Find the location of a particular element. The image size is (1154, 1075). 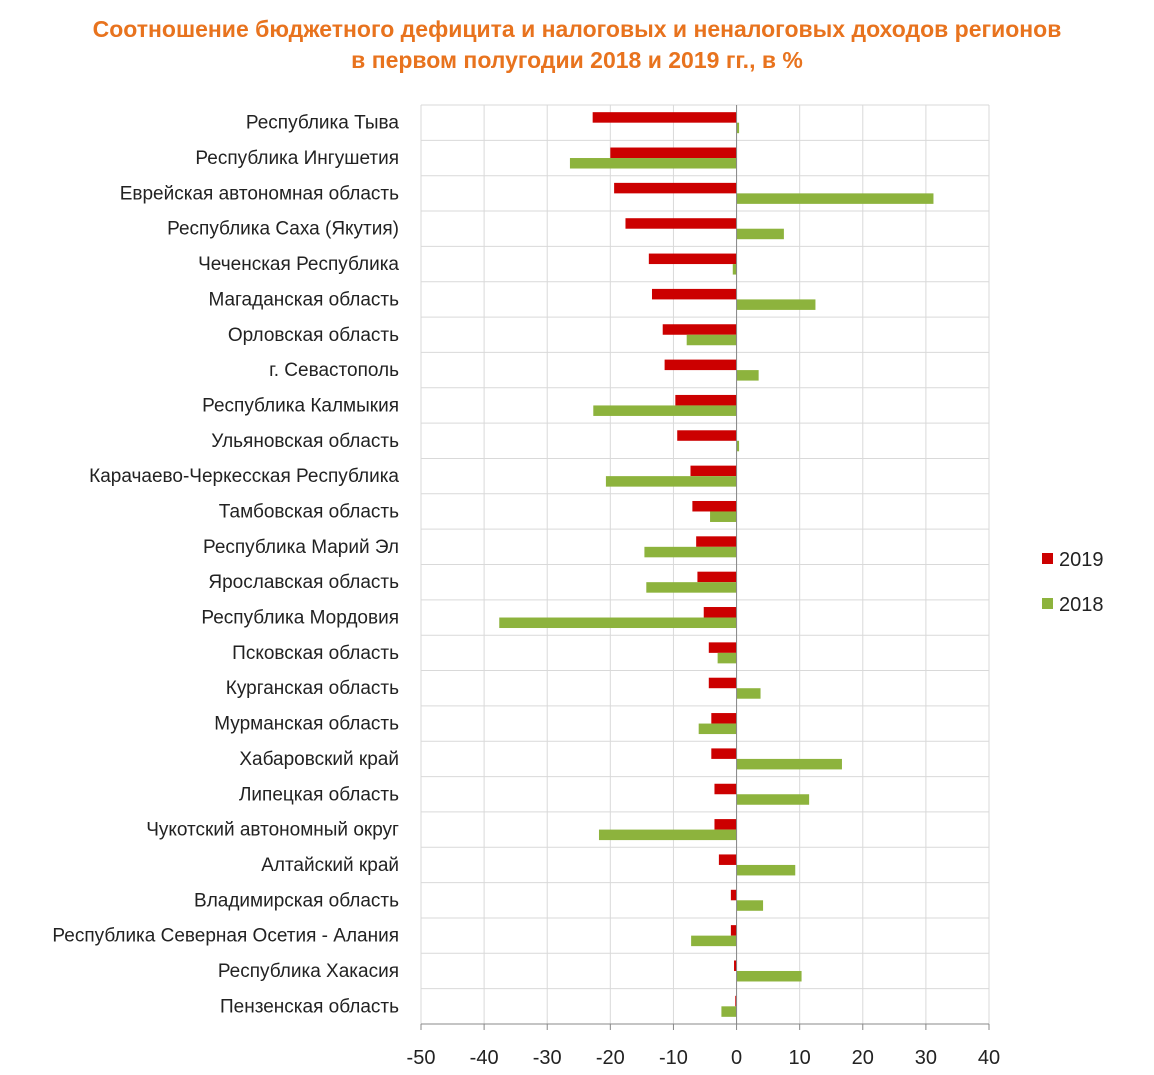

category-label: Республика Марий Эл is located at coordinates (301, 547).